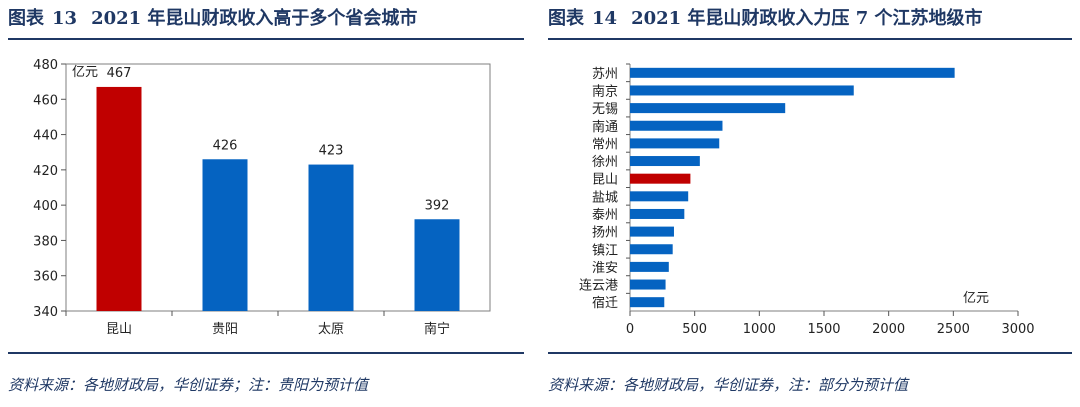 The width and height of the screenshot is (1080, 407). What do you see at coordinates (437, 329) in the screenshot?
I see `x-category-label: 南宁` at bounding box center [437, 329].